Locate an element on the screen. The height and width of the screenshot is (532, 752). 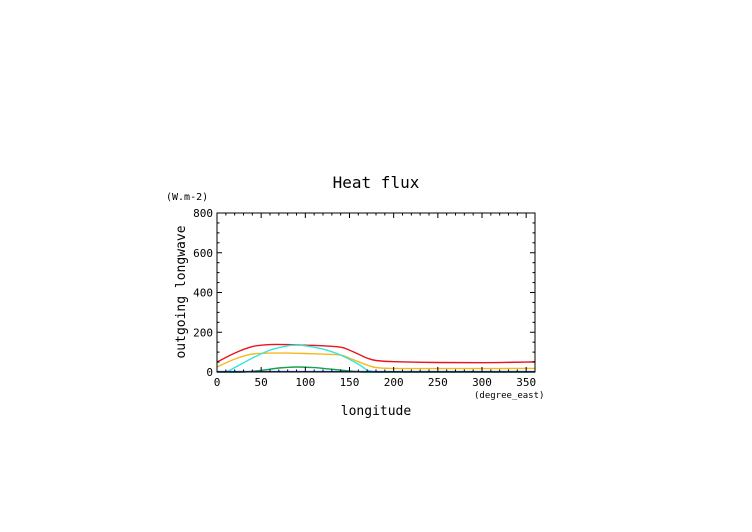
y-axis-label: outgoing longwave is located at coordinates (181, 291).